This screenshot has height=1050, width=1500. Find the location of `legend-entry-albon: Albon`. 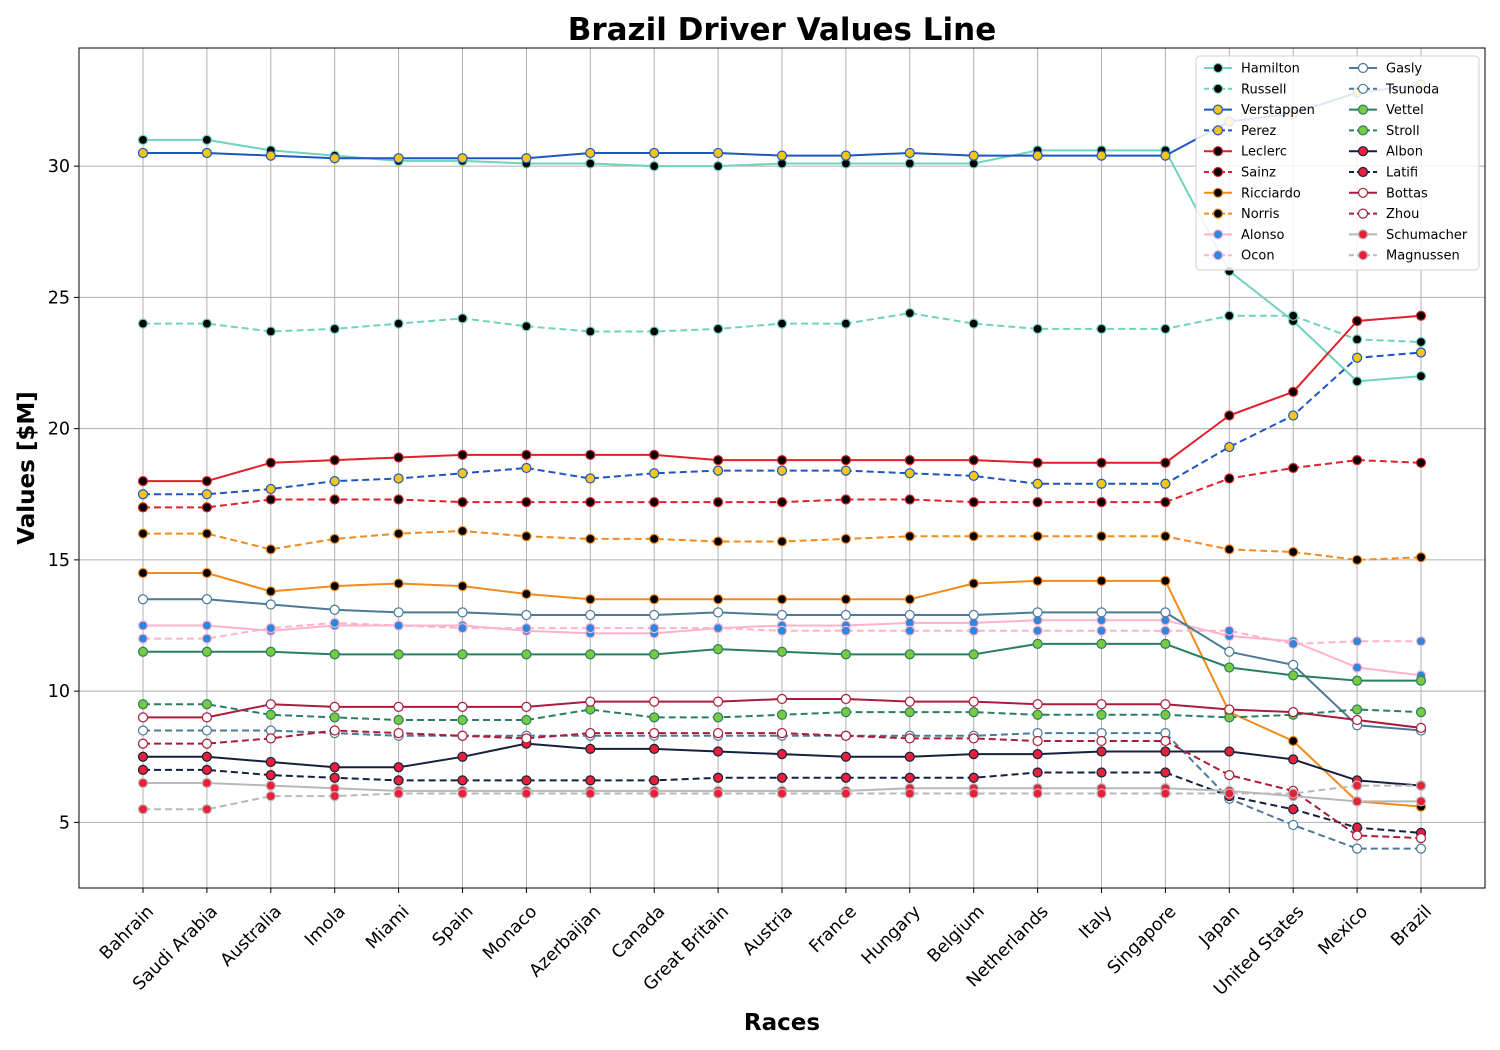

legend-entry-albon: Albon is located at coordinates (1386, 152).